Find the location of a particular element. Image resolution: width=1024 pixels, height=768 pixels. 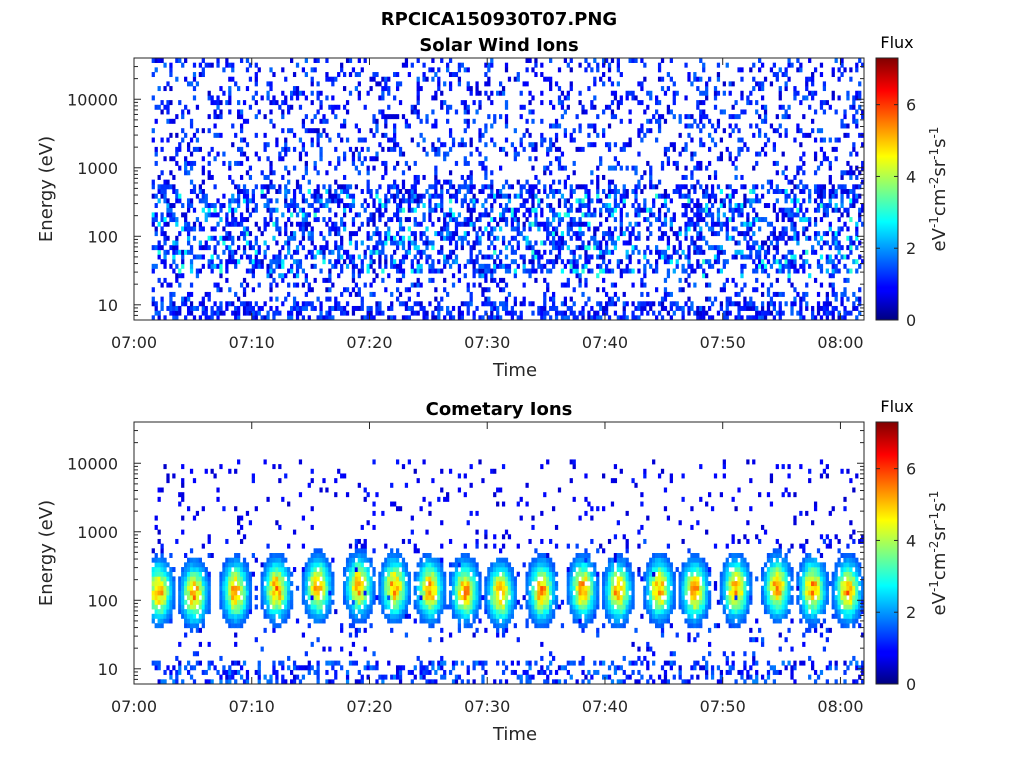

figure-title: RPCICA150930T07.PNG is located at coordinates (499, 19).